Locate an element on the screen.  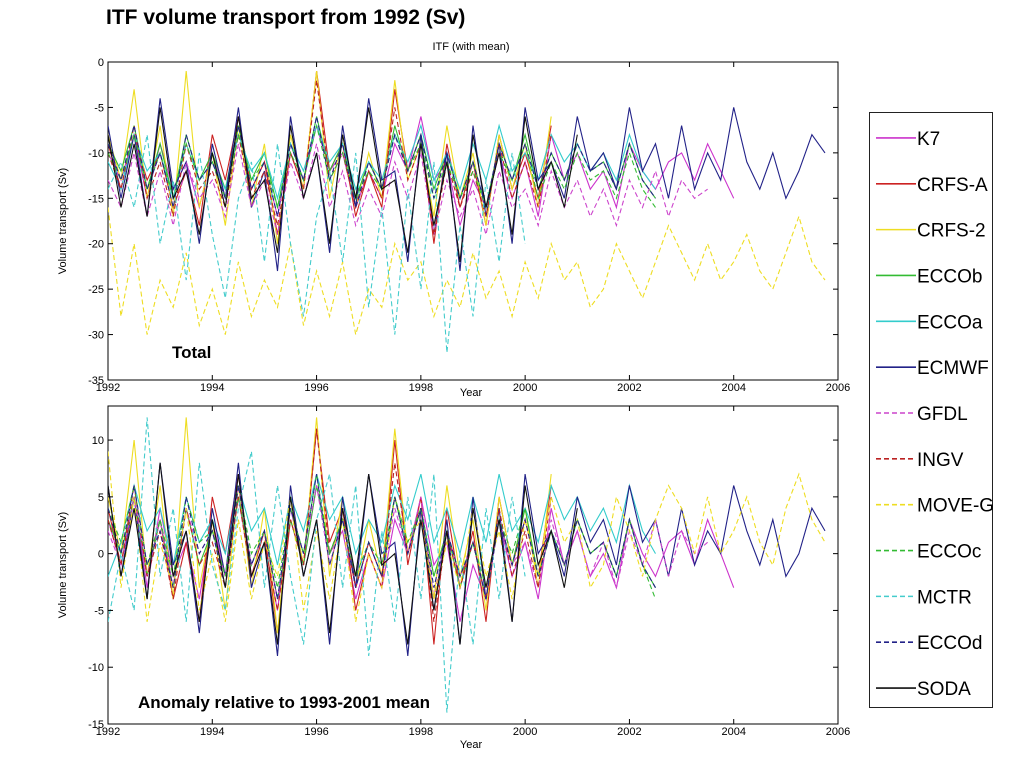
legend-label-gfdl: GFDL is located at coordinates (942, 414).